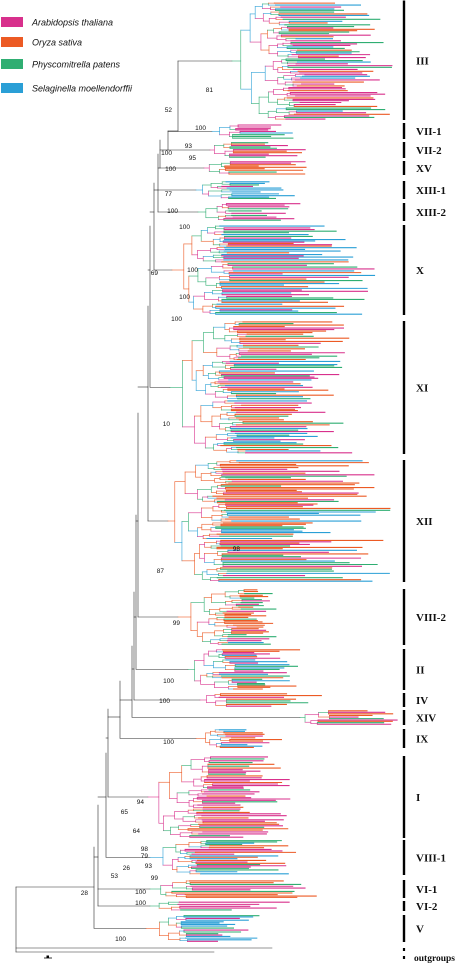 This screenshot has height=965, width=473. Describe the element at coordinates (422, 740) in the screenshot. I see `clade-label: IX` at that location.